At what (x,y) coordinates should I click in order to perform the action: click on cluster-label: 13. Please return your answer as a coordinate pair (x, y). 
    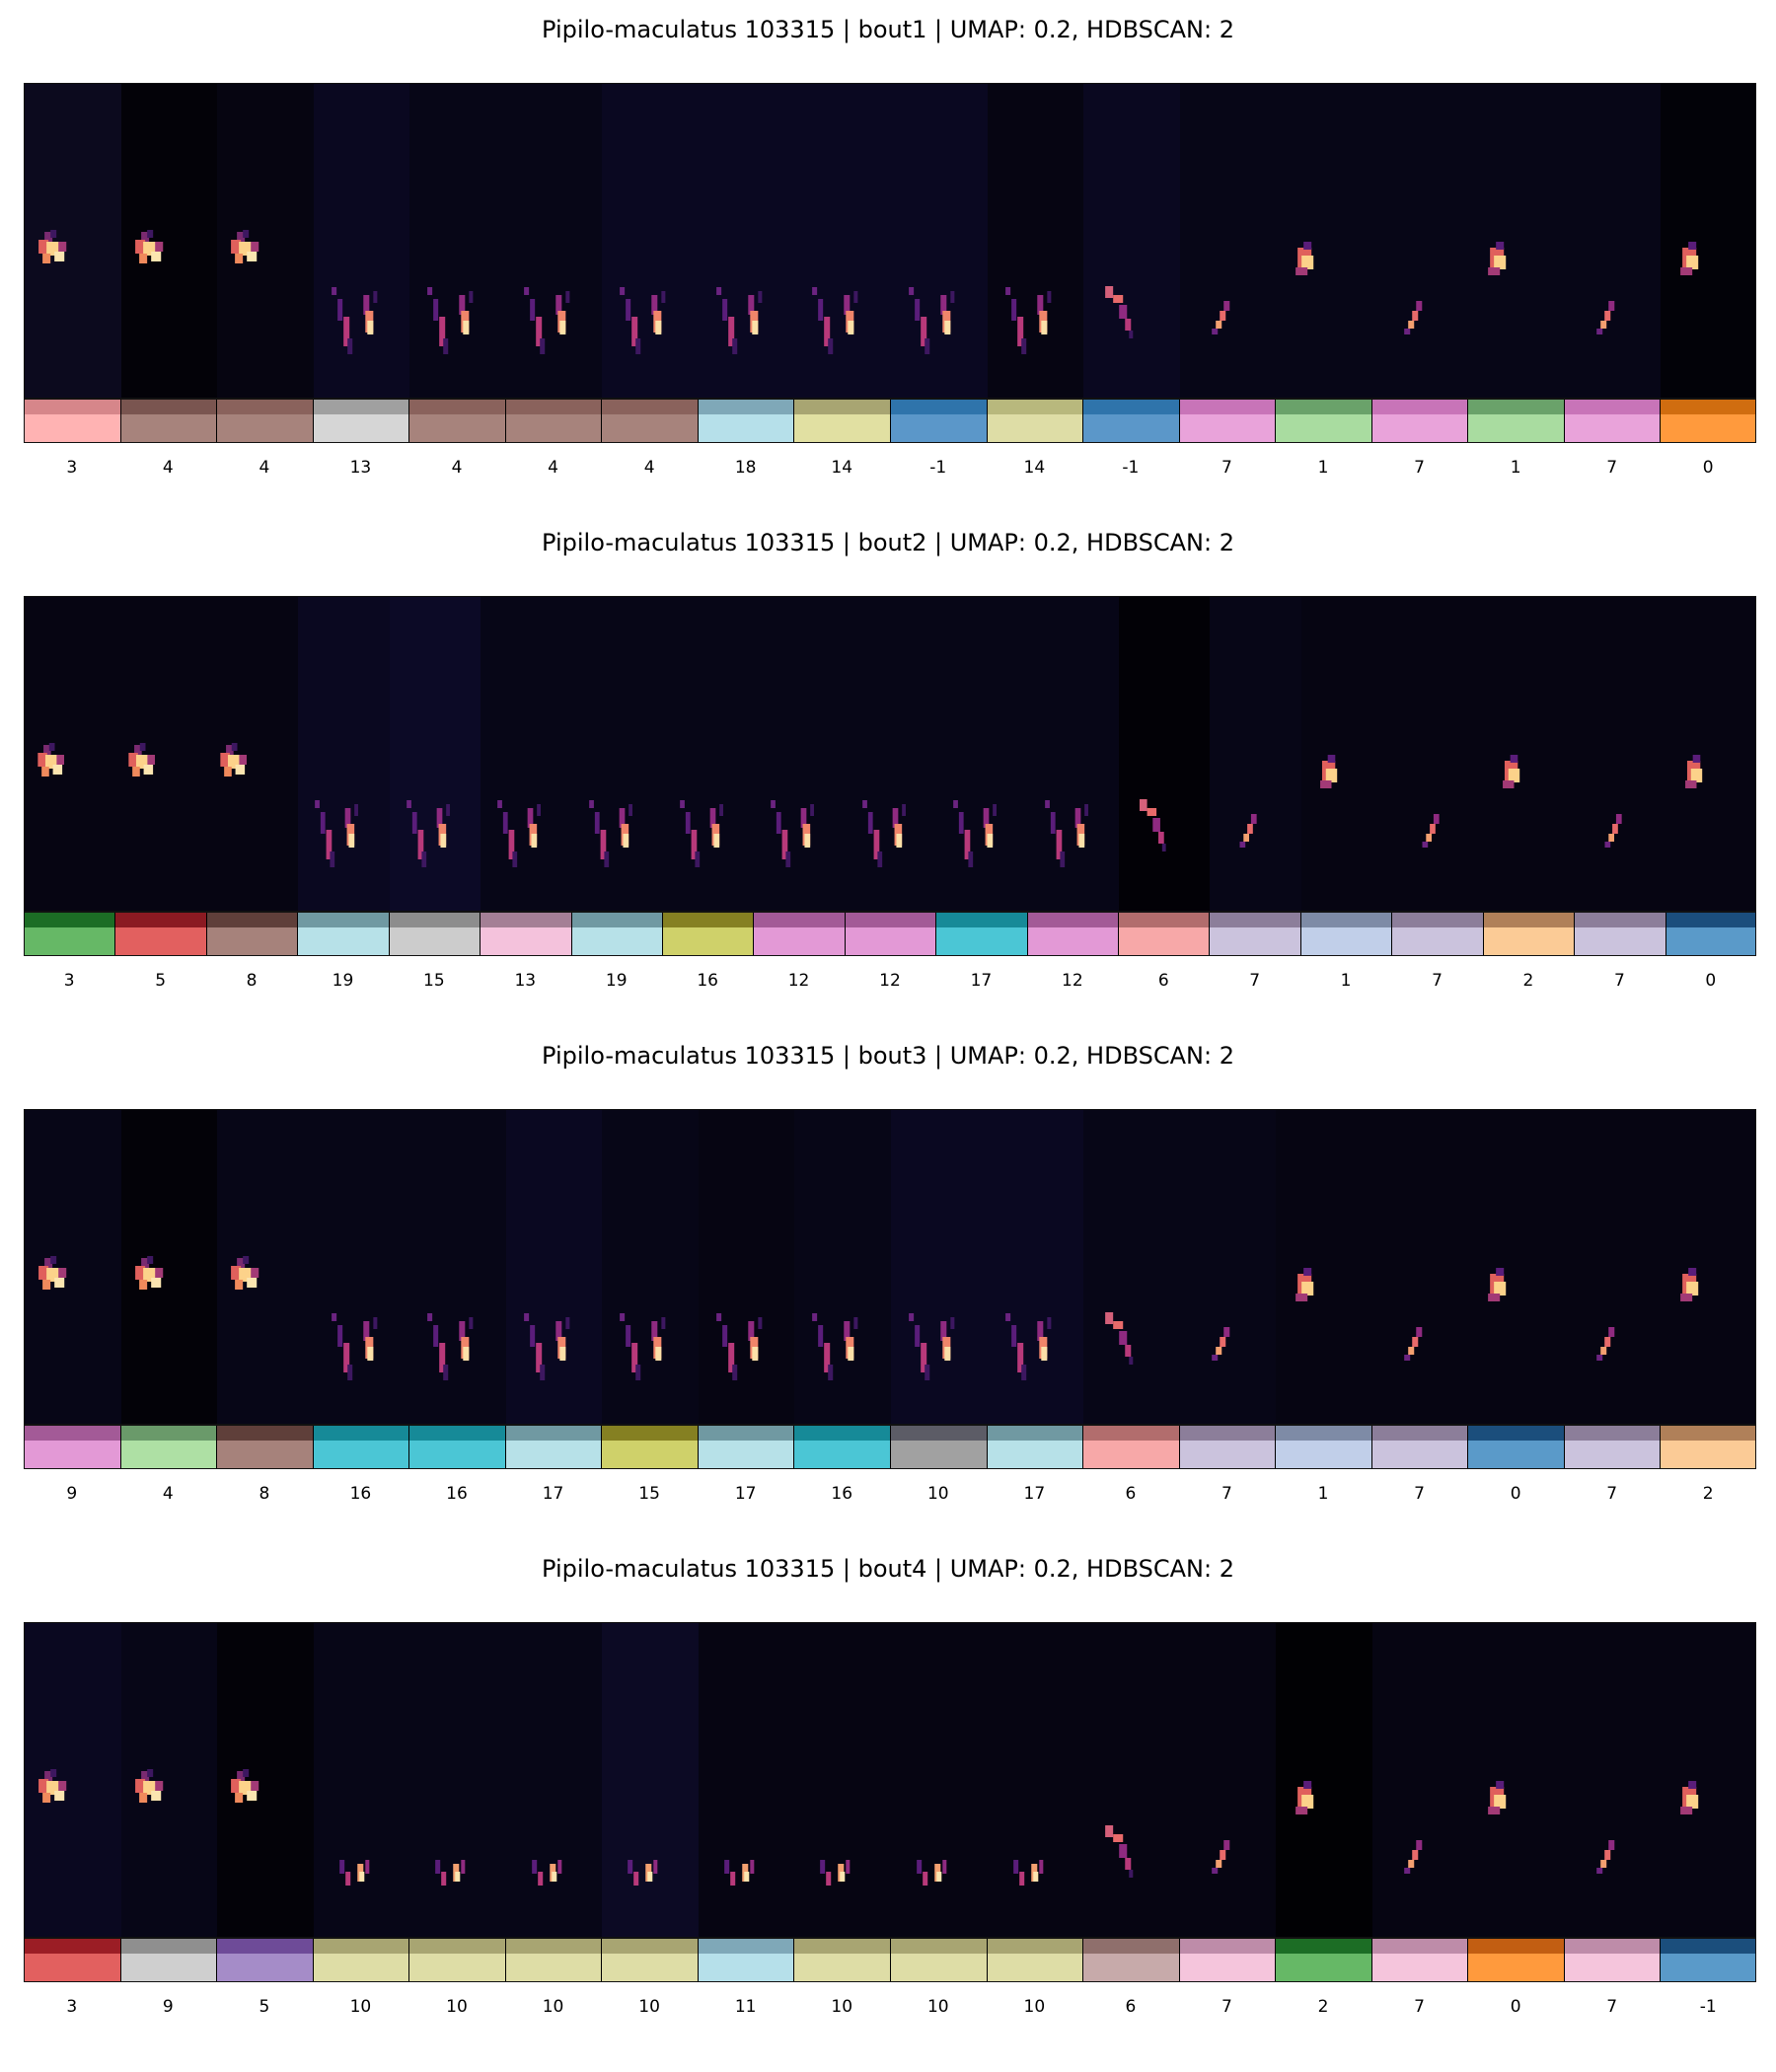
    Looking at the image, I should click on (361, 468).